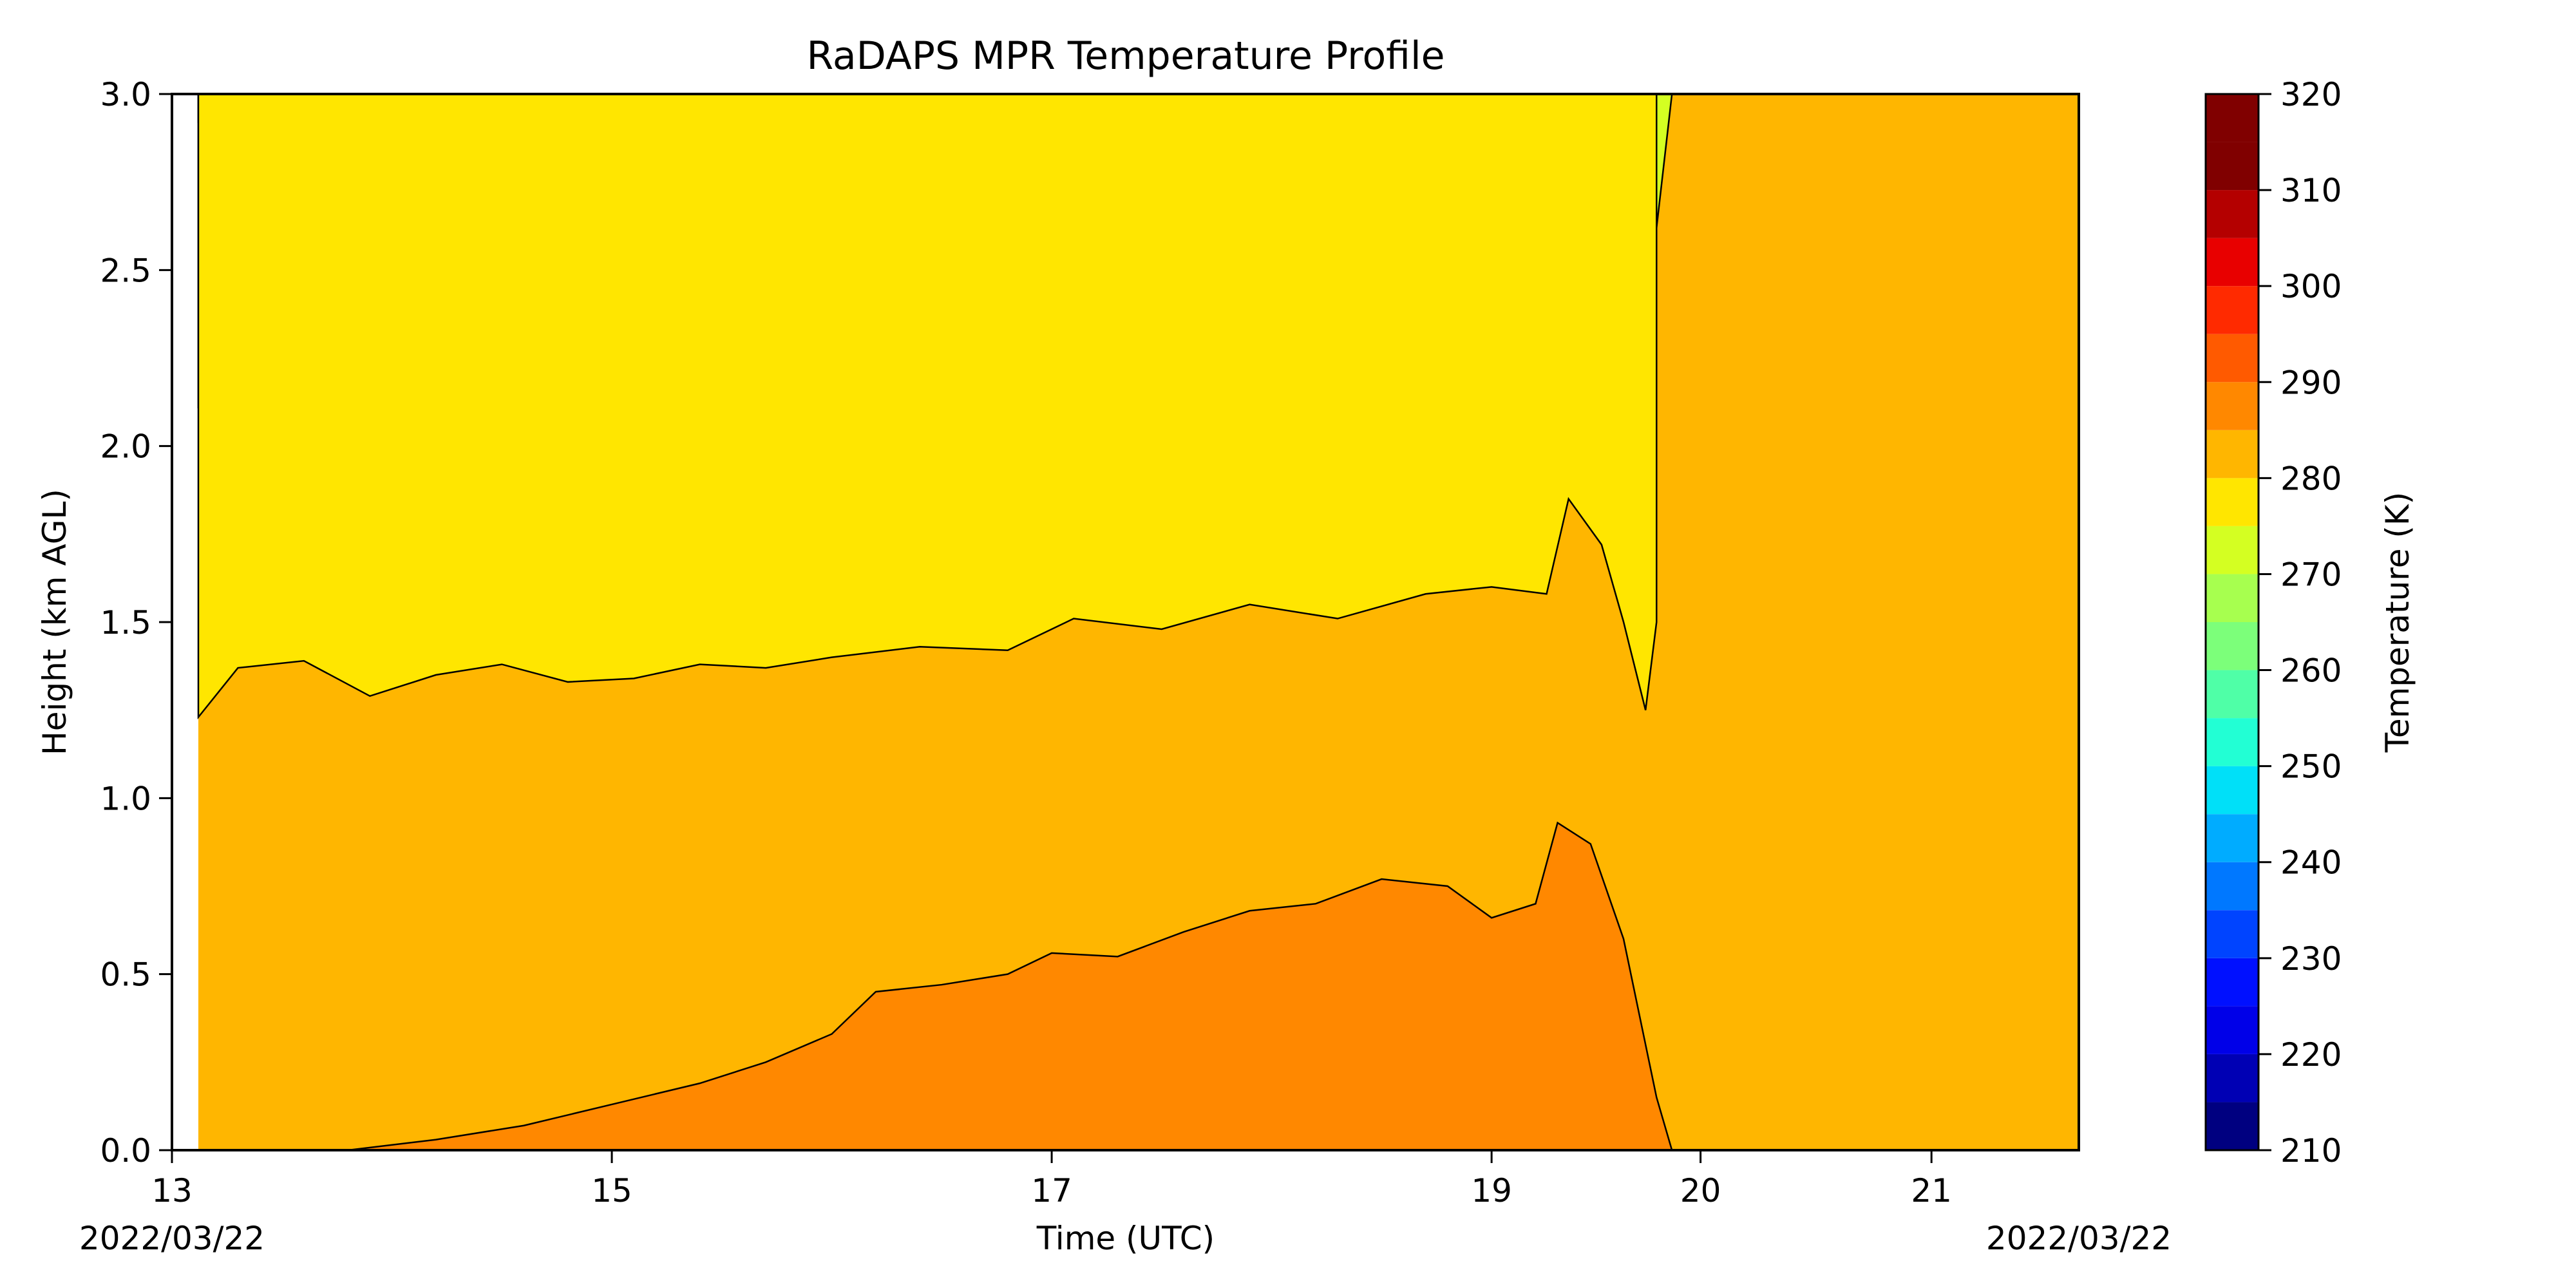  What do you see at coordinates (2311, 574) in the screenshot?
I see `colorbar-tick-label: 270` at bounding box center [2311, 574].